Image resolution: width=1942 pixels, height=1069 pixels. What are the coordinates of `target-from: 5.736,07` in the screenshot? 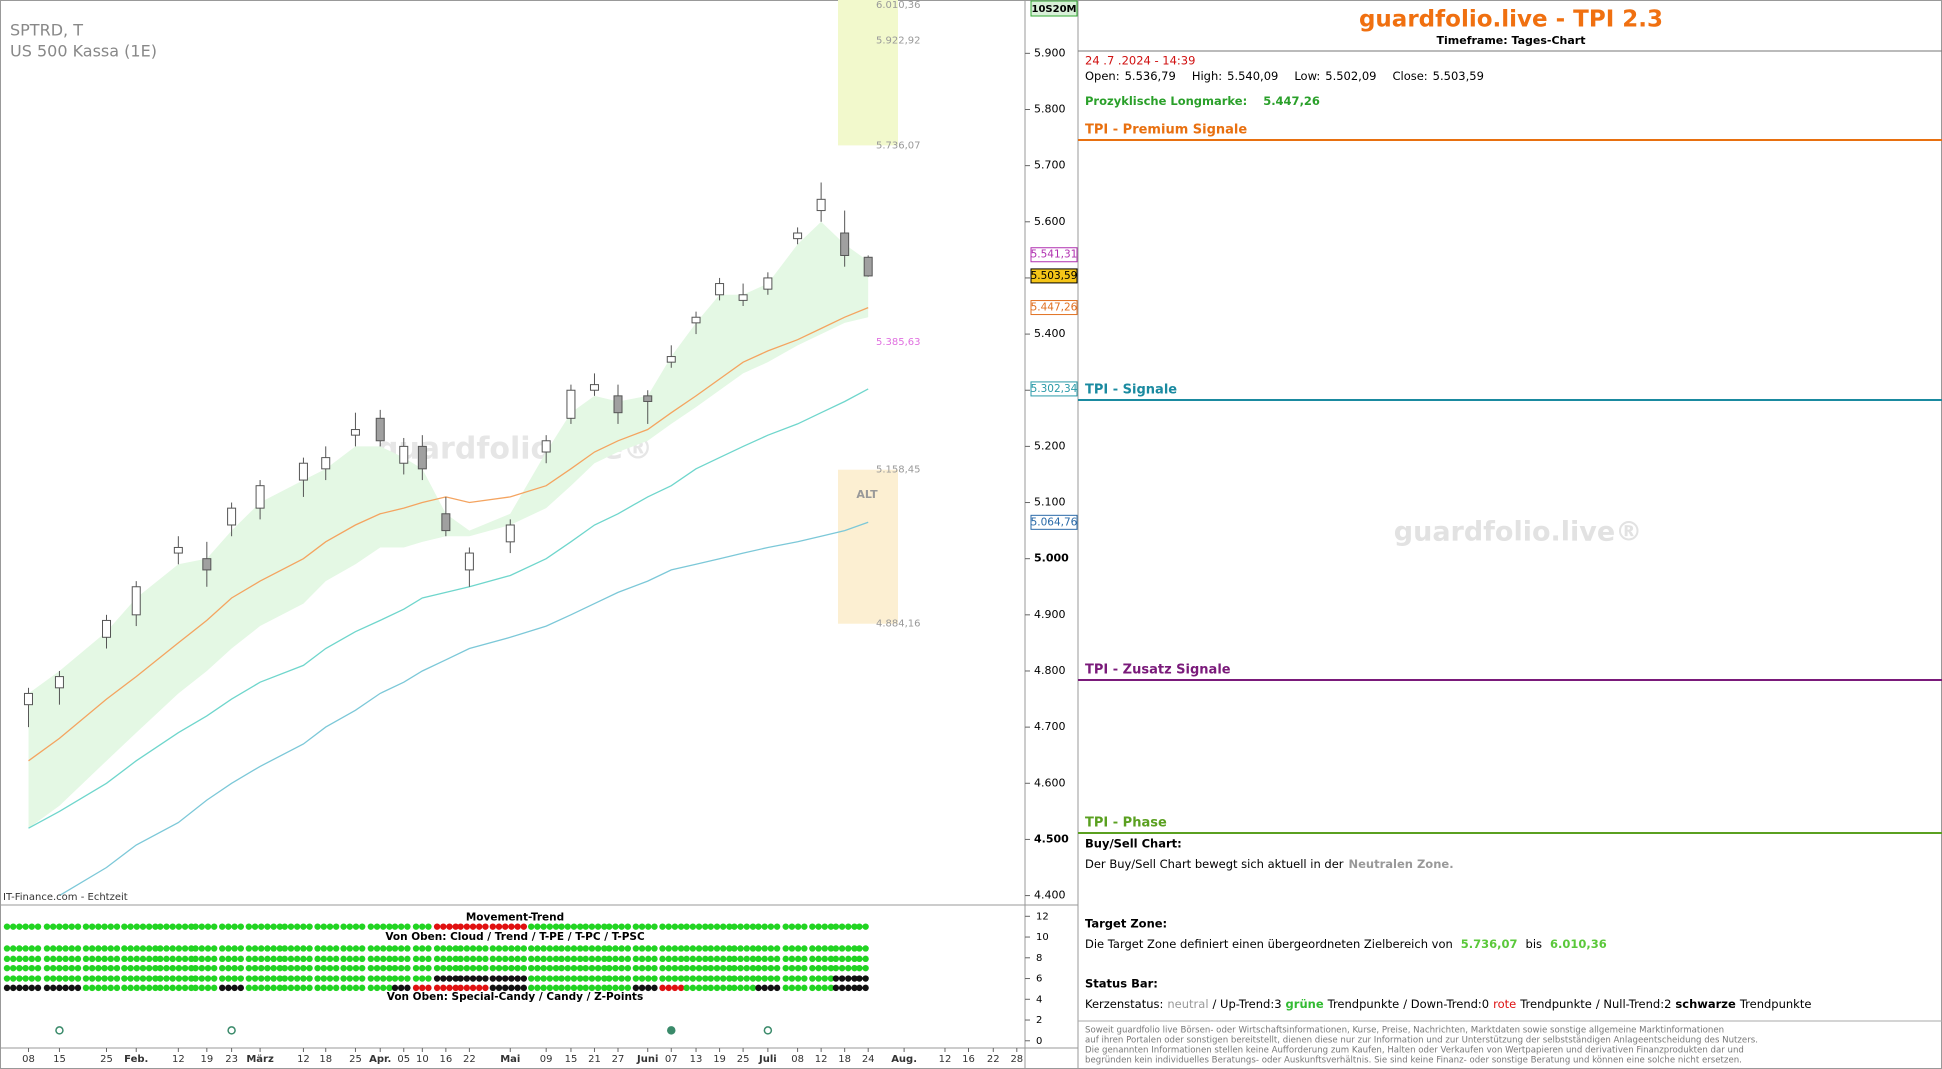 It's located at (1489, 944).